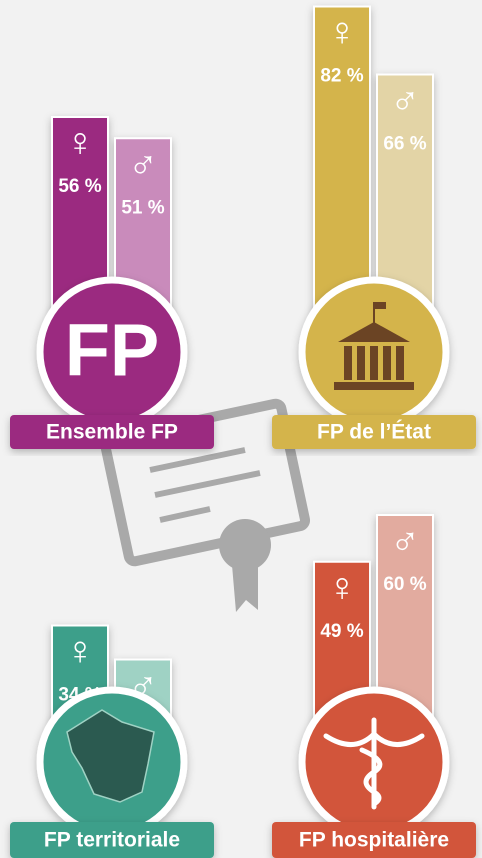 The image size is (482, 858). I want to click on fp-icon-text: FP, so click(112, 350).